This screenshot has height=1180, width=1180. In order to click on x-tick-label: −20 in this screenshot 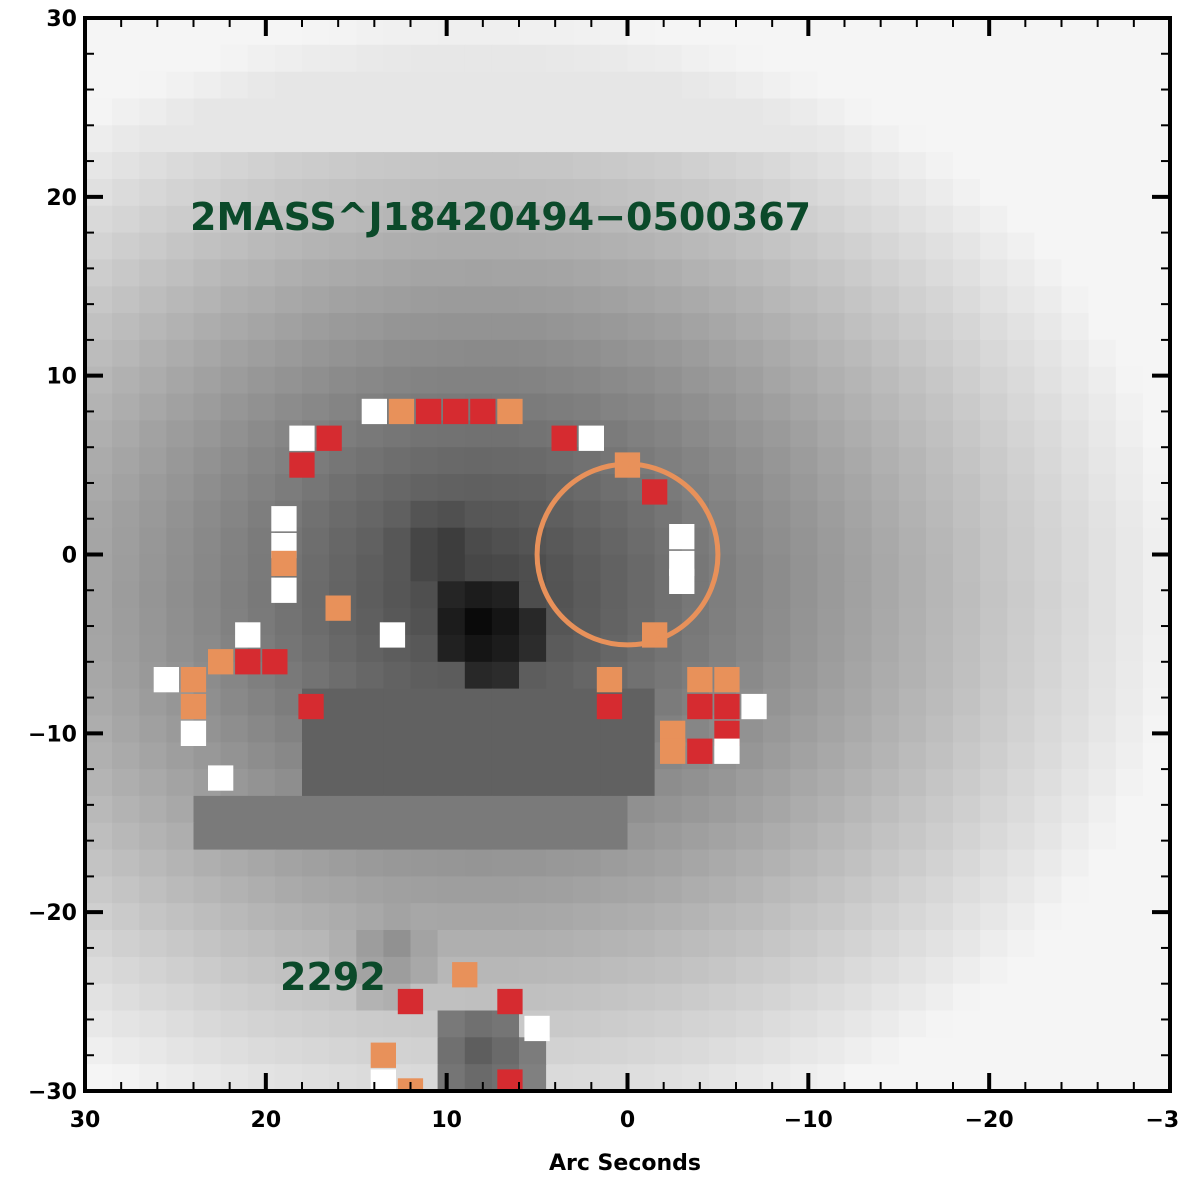, I will do `click(989, 1120)`.